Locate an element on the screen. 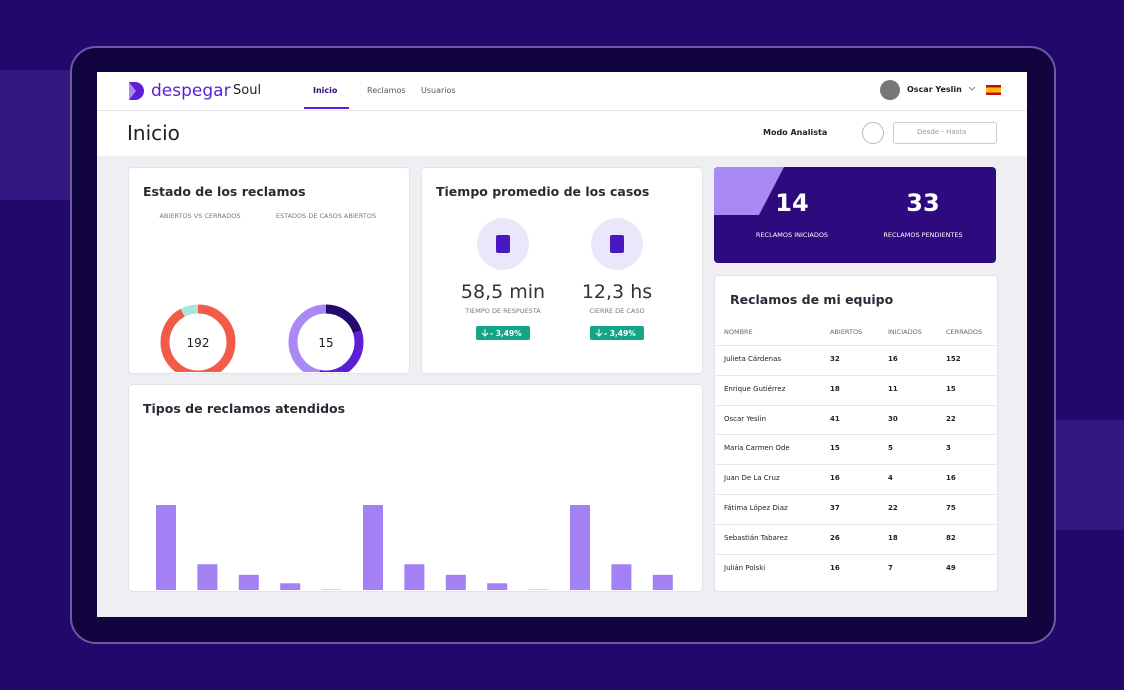  cell-name: Sebastián Tabarez is located at coordinates (756, 537).